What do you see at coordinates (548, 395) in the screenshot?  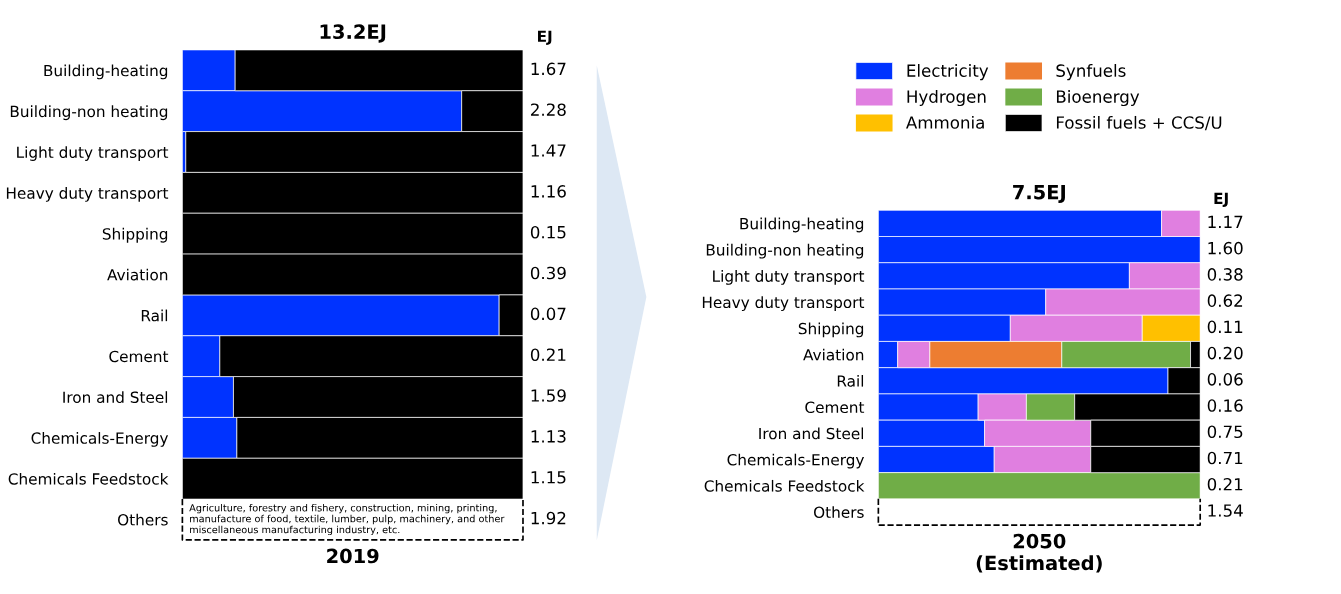 I see `text: 1.59` at bounding box center [548, 395].